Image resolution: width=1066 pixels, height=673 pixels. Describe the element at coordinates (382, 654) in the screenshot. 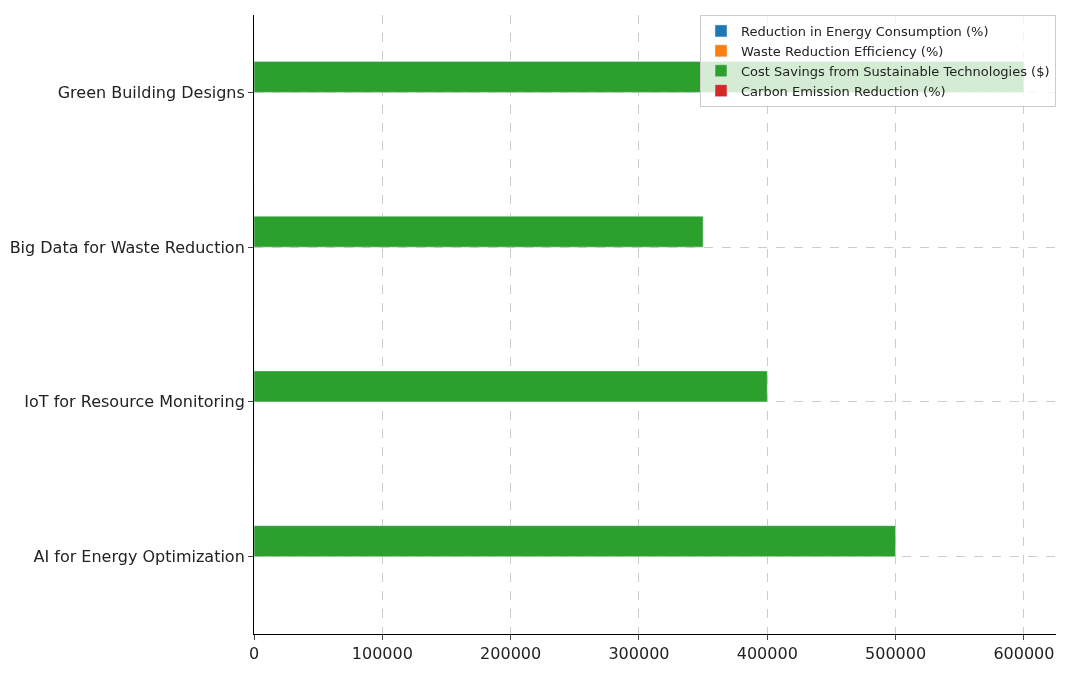

I see `x-tick-label: 100000` at that location.